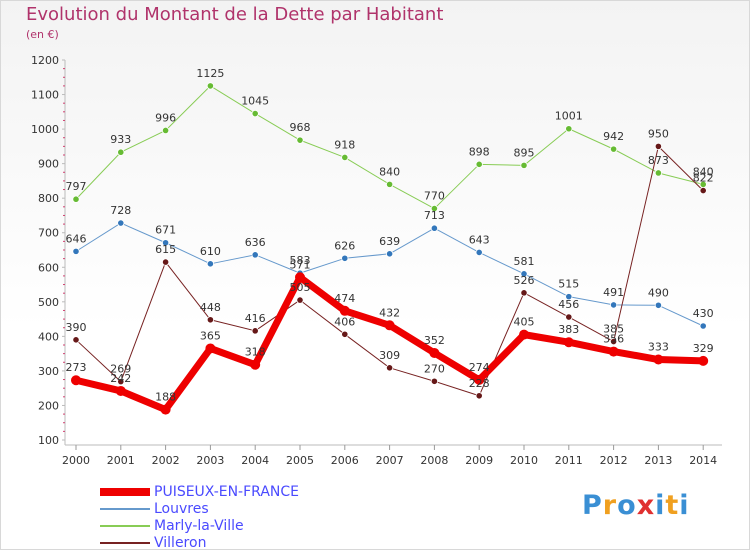  What do you see at coordinates (345, 460) in the screenshot?
I see `x-tick-label: 2006` at bounding box center [345, 460].